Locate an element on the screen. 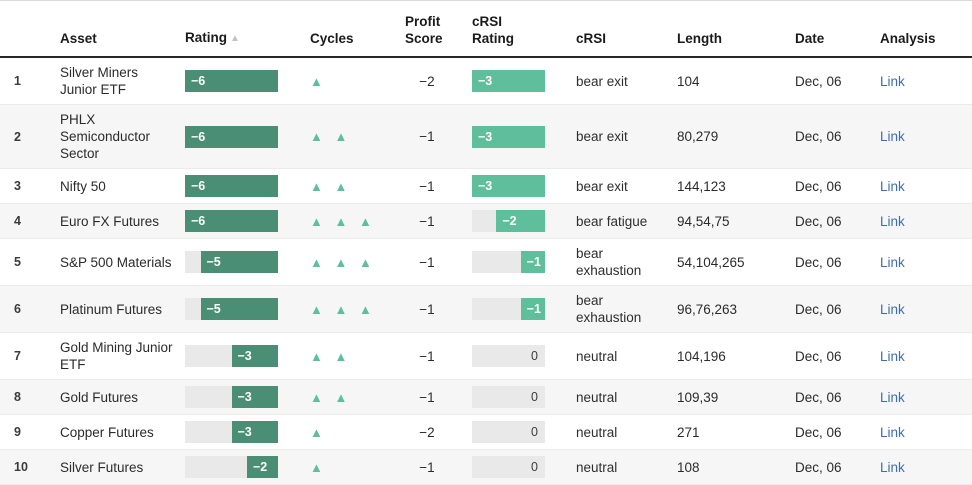 This screenshot has height=485, width=972. crsi-rating-bar-fill: −3 is located at coordinates (508, 186).